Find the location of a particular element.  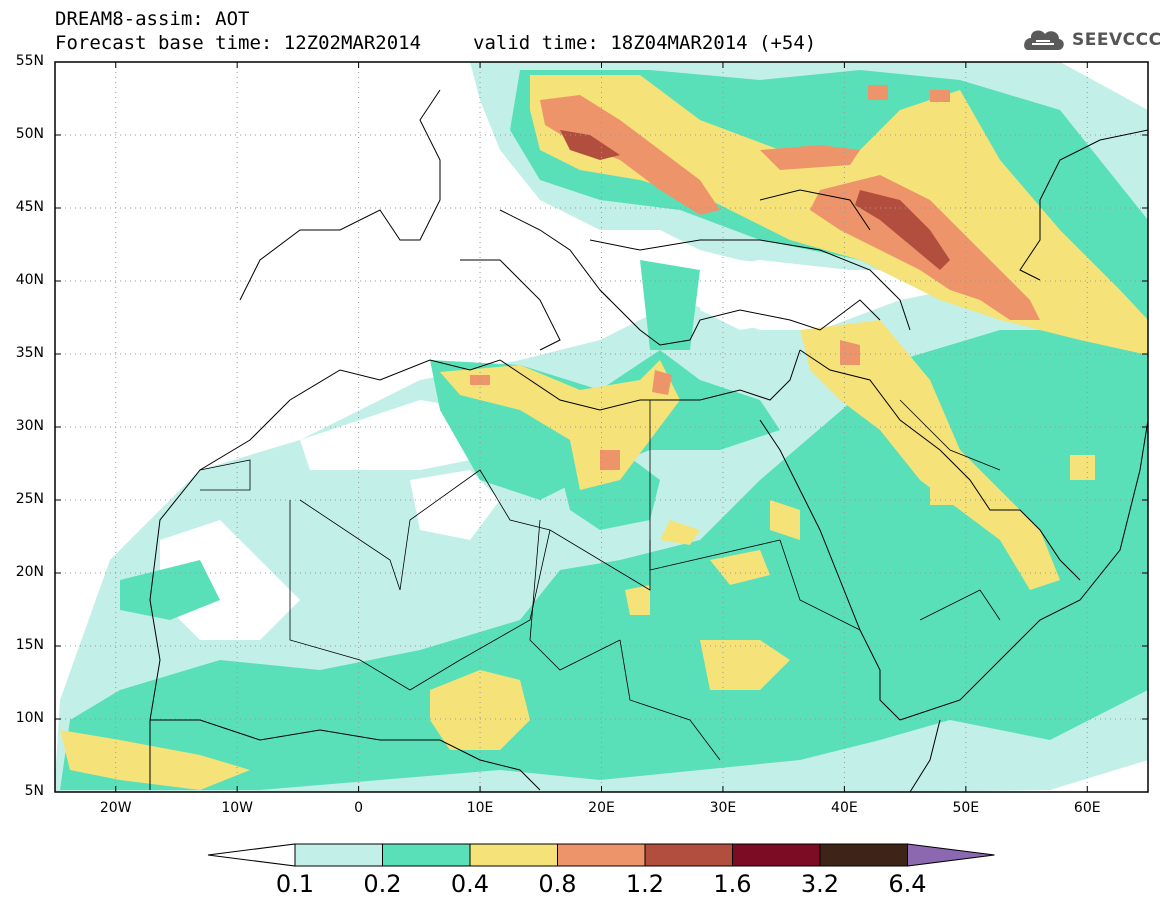

y-tick-label: 35N is located at coordinates (29, 353).